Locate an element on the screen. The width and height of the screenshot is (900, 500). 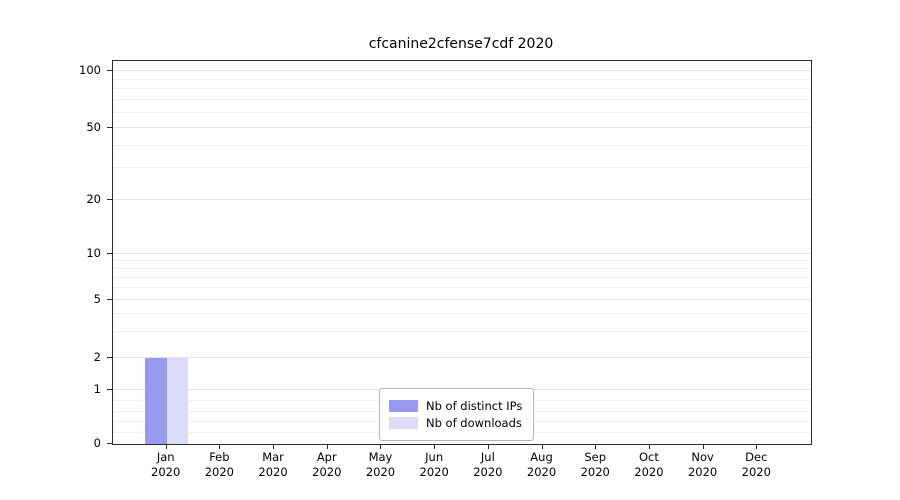
legend-label: Nb of downloads is located at coordinates (474, 423).